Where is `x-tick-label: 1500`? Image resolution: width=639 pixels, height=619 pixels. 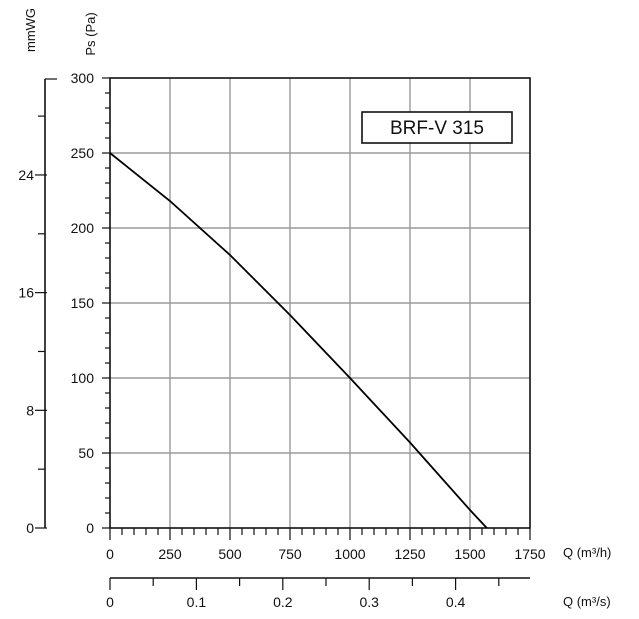 x-tick-label: 1500 is located at coordinates (469, 554).